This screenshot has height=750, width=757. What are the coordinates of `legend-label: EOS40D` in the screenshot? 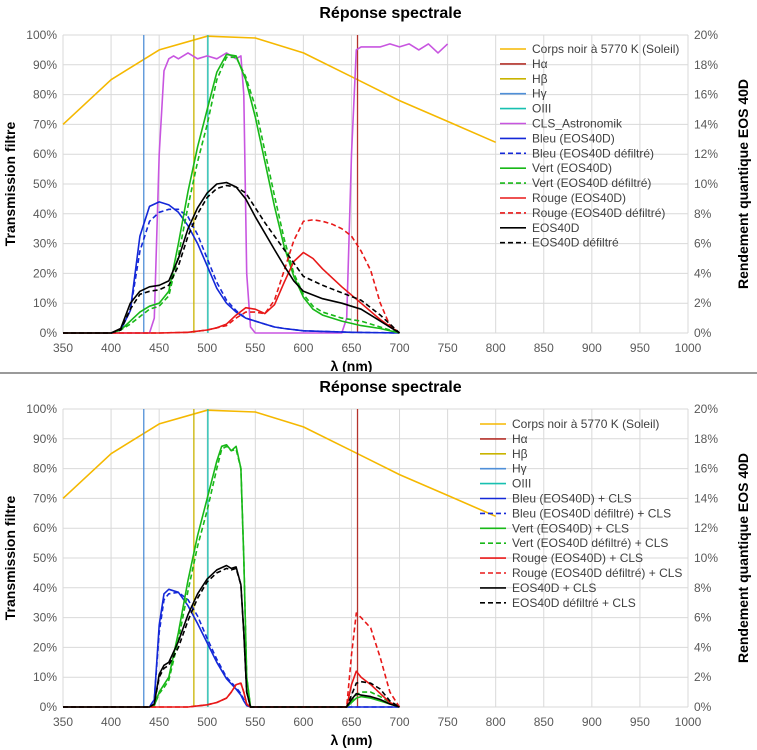 It's located at (556, 228).